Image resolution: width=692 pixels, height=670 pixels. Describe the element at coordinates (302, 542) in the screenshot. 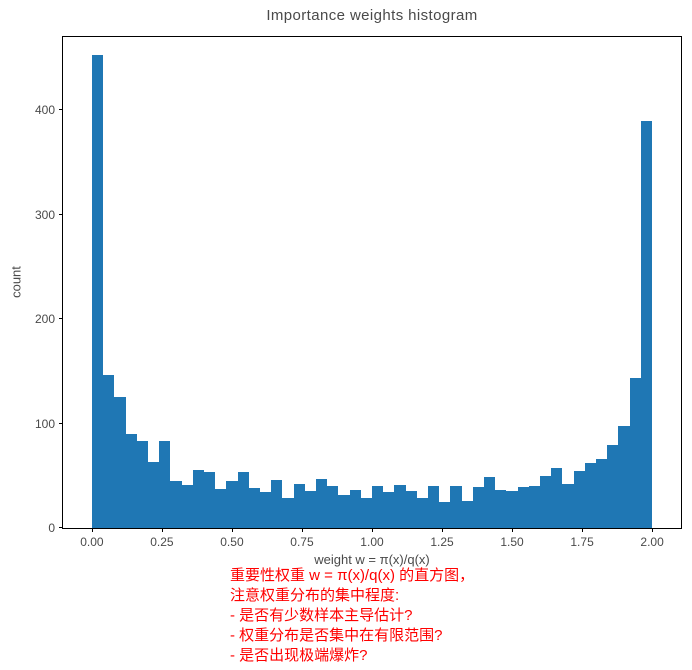

I see `x-tick-label: 0.75` at that location.